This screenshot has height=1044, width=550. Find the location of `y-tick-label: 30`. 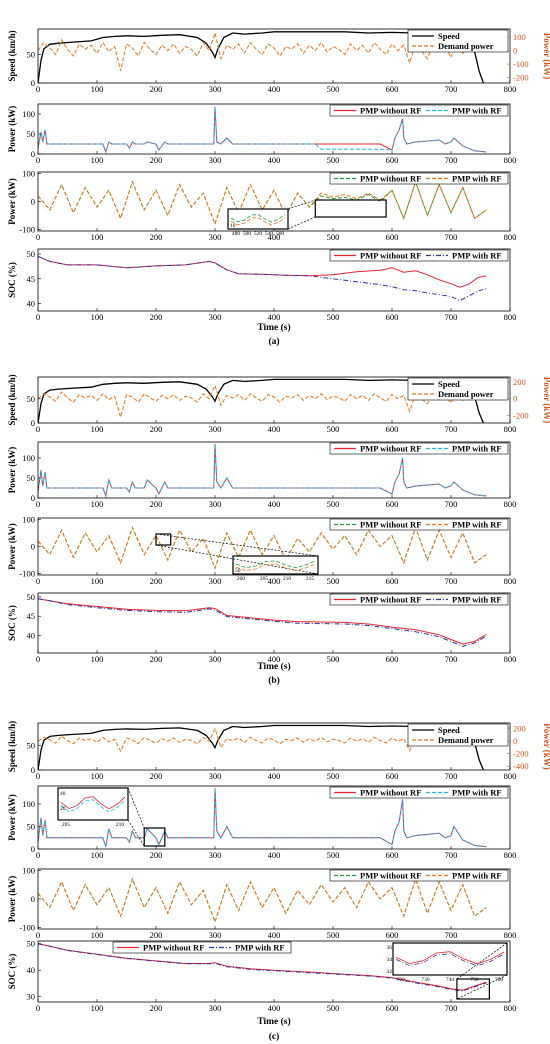

y-tick-label: 30 is located at coordinates (31, 997).